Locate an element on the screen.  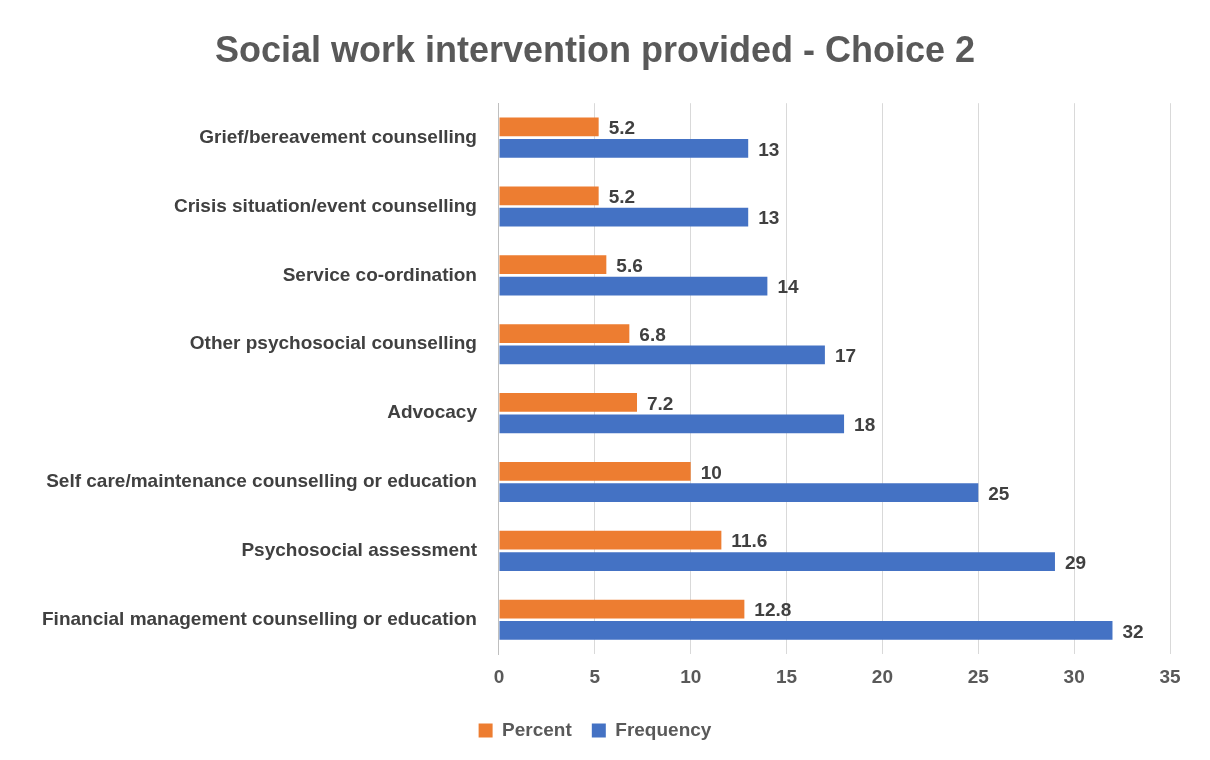
data-label: 12.8 is located at coordinates (773, 610).